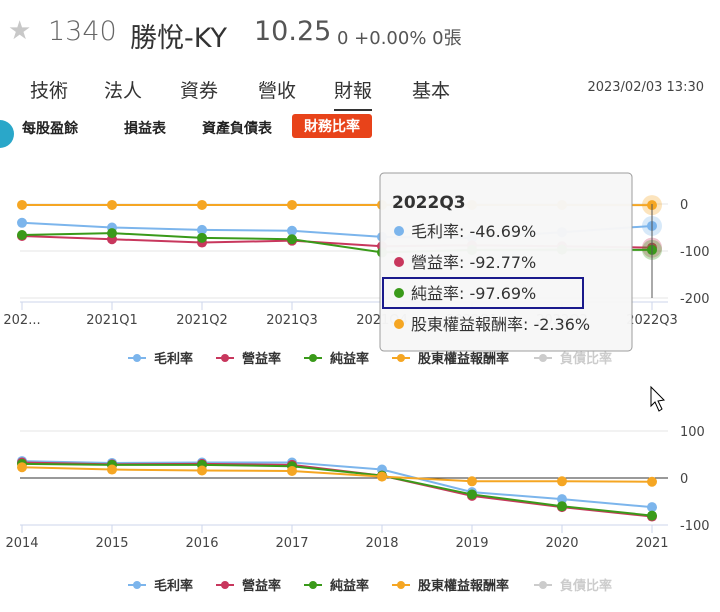 The image size is (720, 612). What do you see at coordinates (429, 203) in the screenshot?
I see `tooltip-title: 2022Q3` at bounding box center [429, 203].